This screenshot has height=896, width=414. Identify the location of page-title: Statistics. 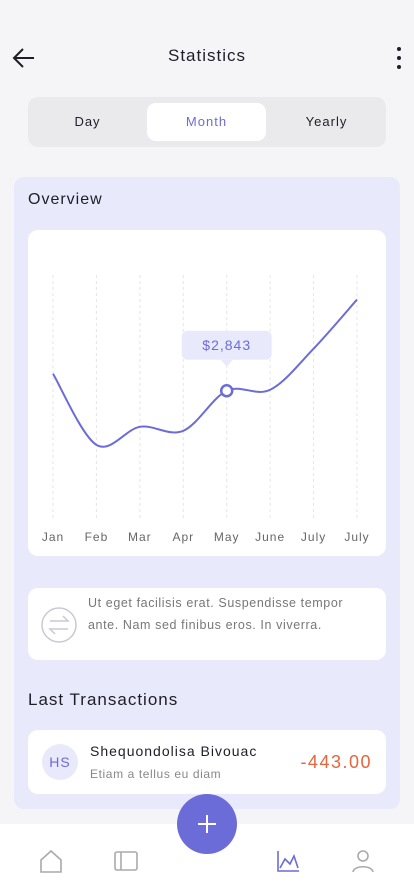
(207, 55).